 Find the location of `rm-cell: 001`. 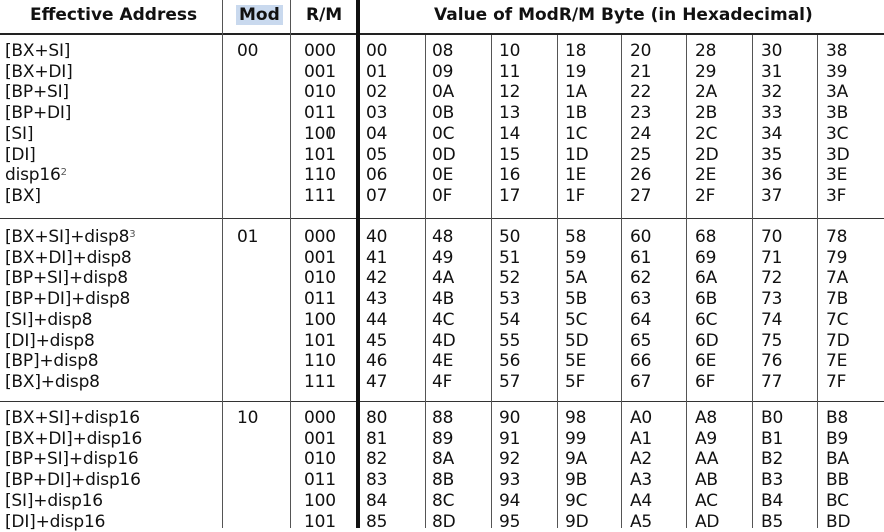

rm-cell: 001 is located at coordinates (320, 439).